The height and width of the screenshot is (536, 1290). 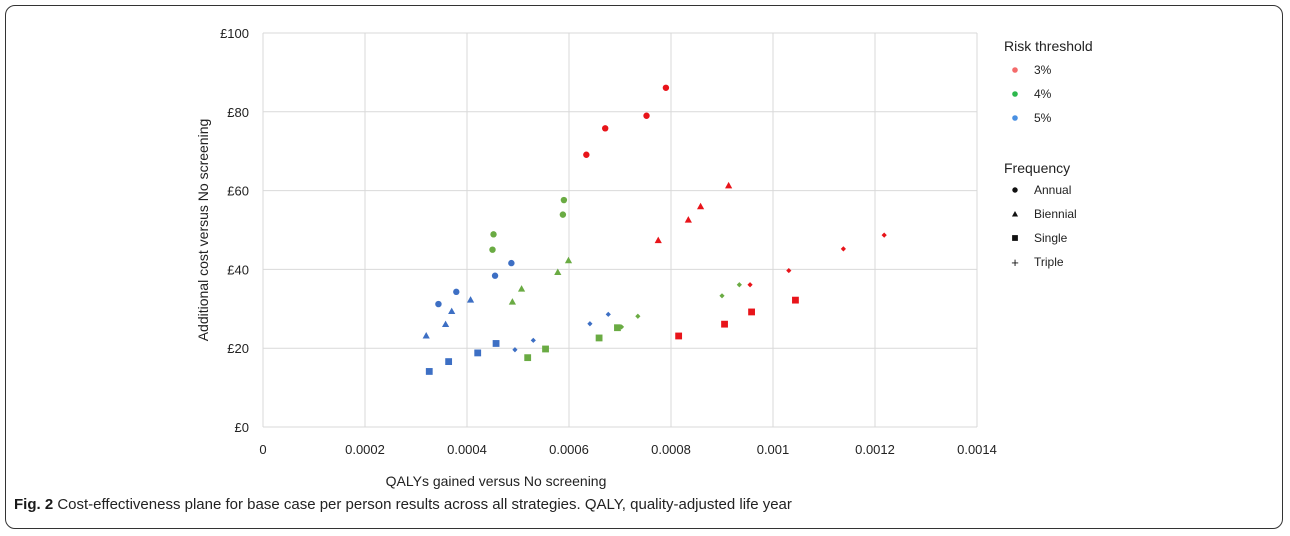 I want to click on legend-frequency-label: Triple, so click(x=1049, y=262).